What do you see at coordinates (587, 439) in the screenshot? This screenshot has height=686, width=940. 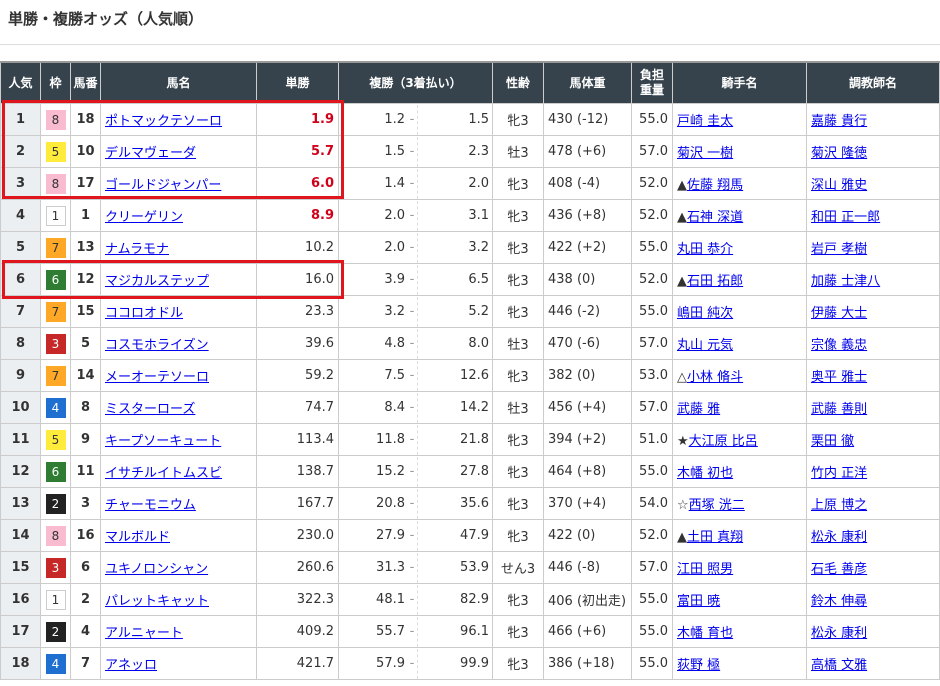 I see `horse-weight: 394 (+2)` at bounding box center [587, 439].